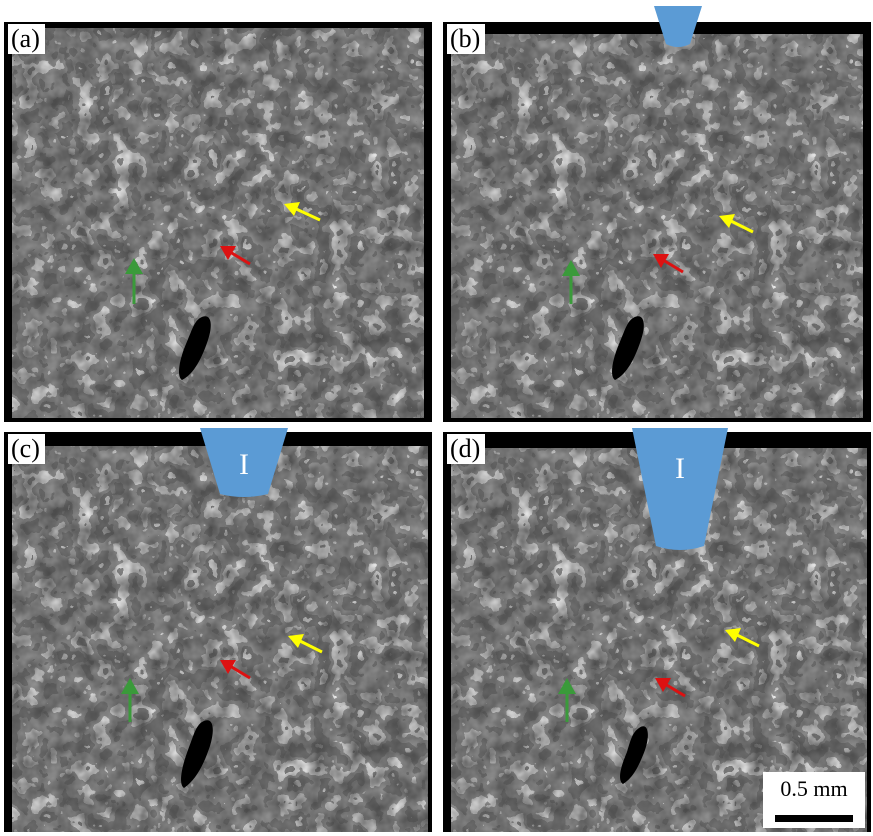 The height and width of the screenshot is (836, 873). I want to click on scale-bar-label: 0.5 mm, so click(814, 788).